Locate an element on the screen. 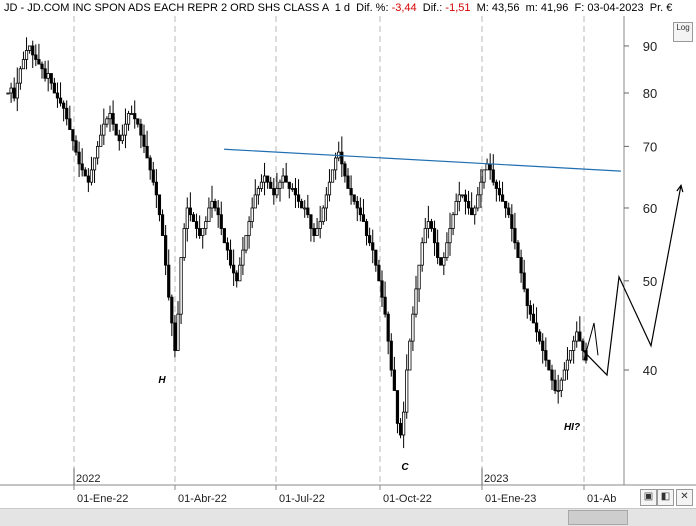 This screenshot has height=526, width=696. max-value: 43,56 is located at coordinates (505, 8).